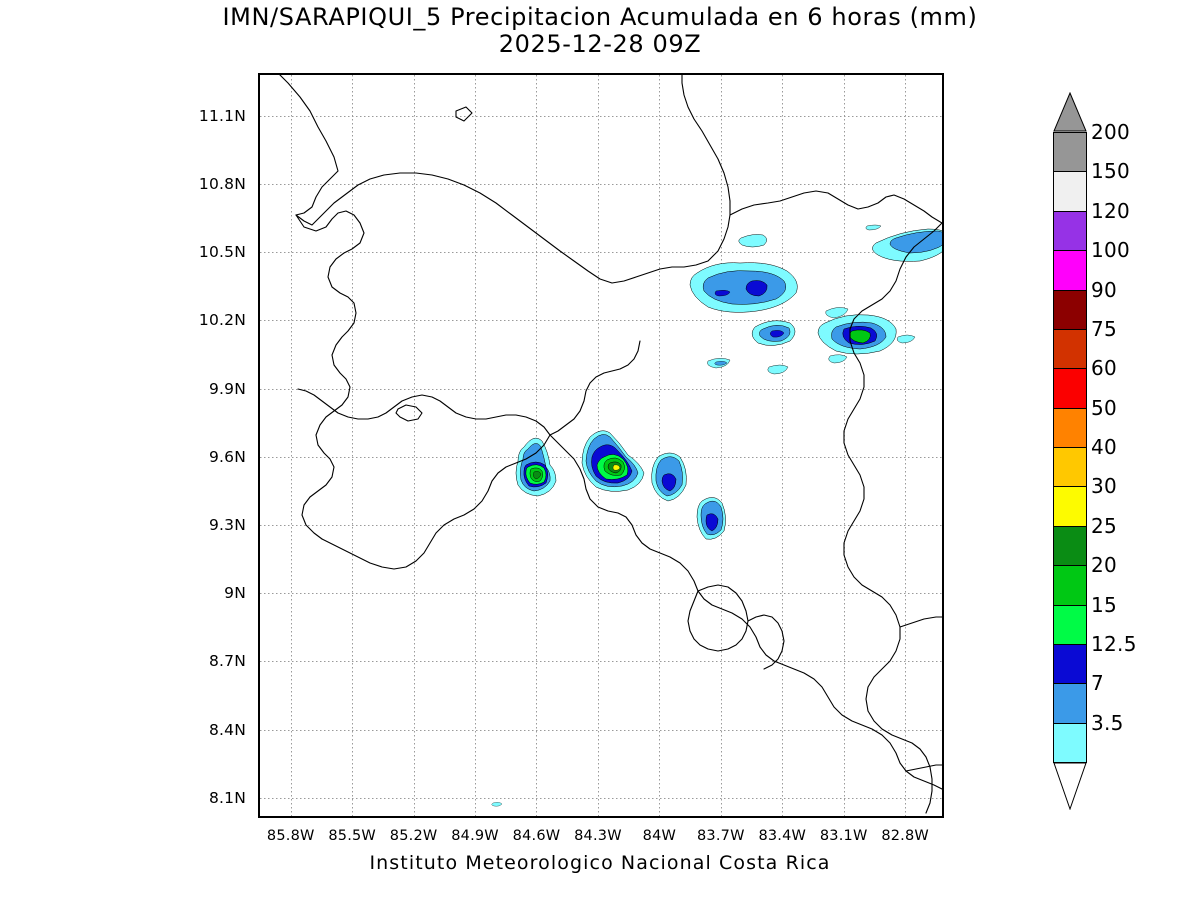 Image resolution: width=1200 pixels, height=900 pixels. Describe the element at coordinates (720, 836) in the screenshot. I see `x-axis-label: 83.7W` at that location.